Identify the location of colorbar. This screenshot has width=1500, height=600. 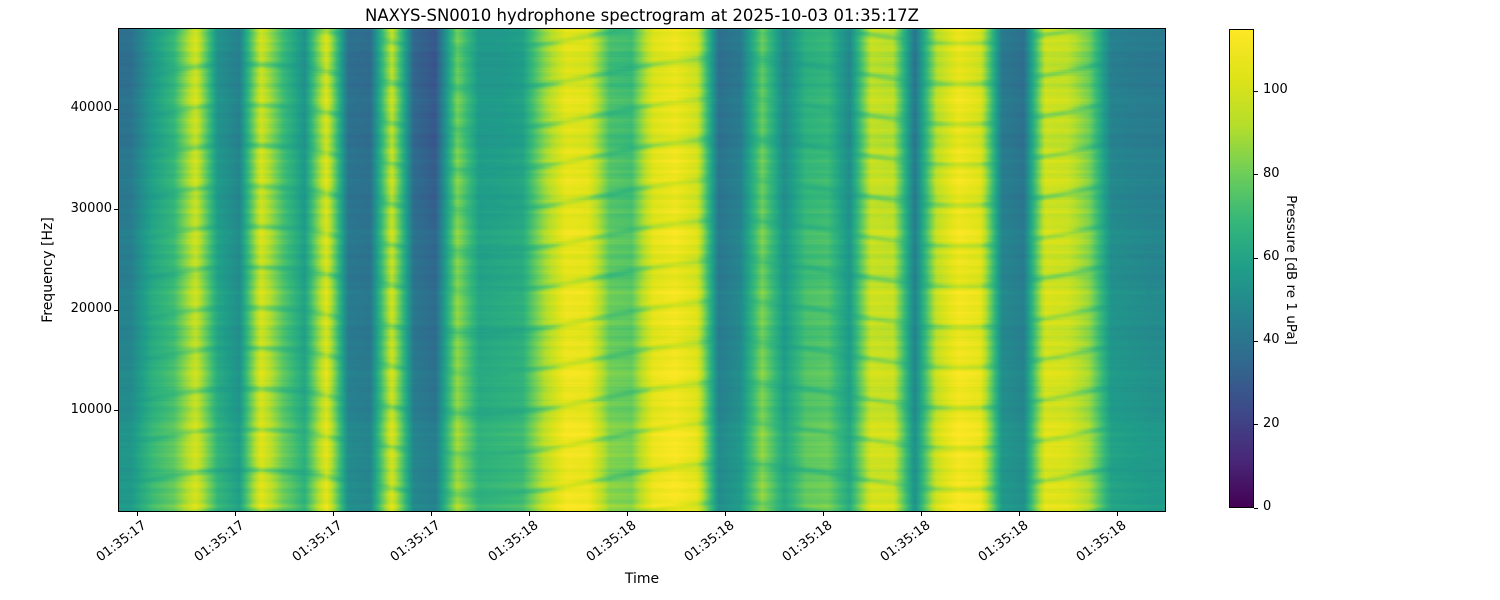
(1241, 268).